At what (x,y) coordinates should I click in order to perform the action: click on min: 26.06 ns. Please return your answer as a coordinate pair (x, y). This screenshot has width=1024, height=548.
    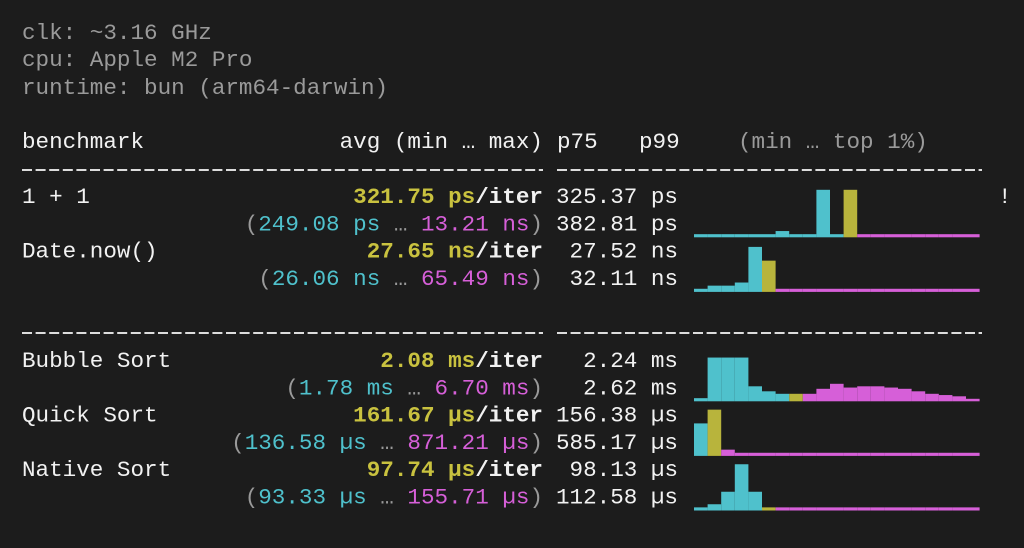
    Looking at the image, I should click on (326, 279).